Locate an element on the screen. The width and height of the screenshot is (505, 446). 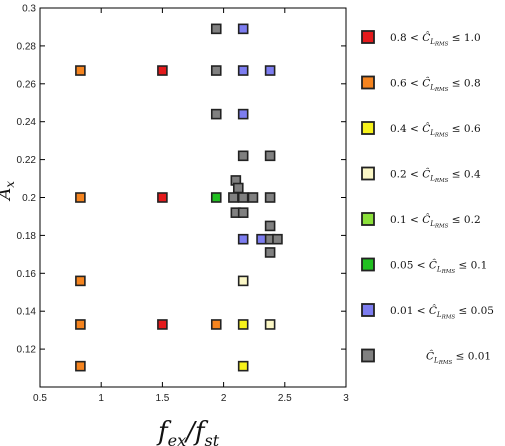
data-point-c6 is located at coordinates (216, 197).